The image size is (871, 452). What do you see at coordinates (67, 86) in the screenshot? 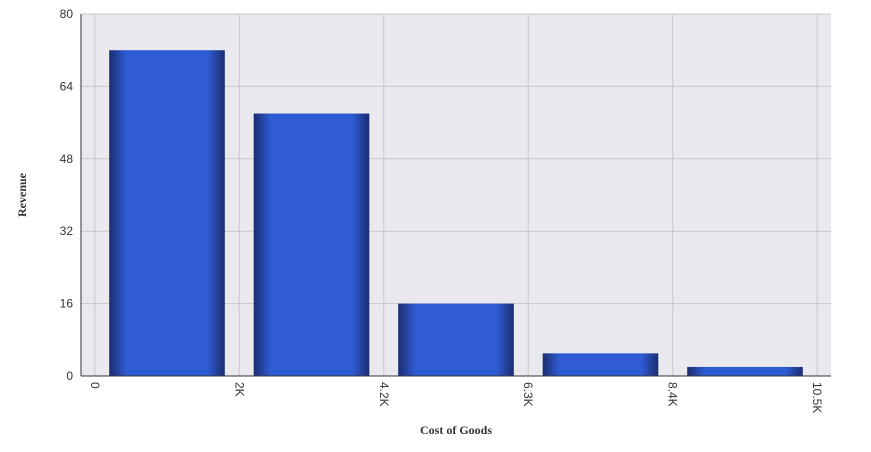
I see `y-tick-label: 64` at bounding box center [67, 86].